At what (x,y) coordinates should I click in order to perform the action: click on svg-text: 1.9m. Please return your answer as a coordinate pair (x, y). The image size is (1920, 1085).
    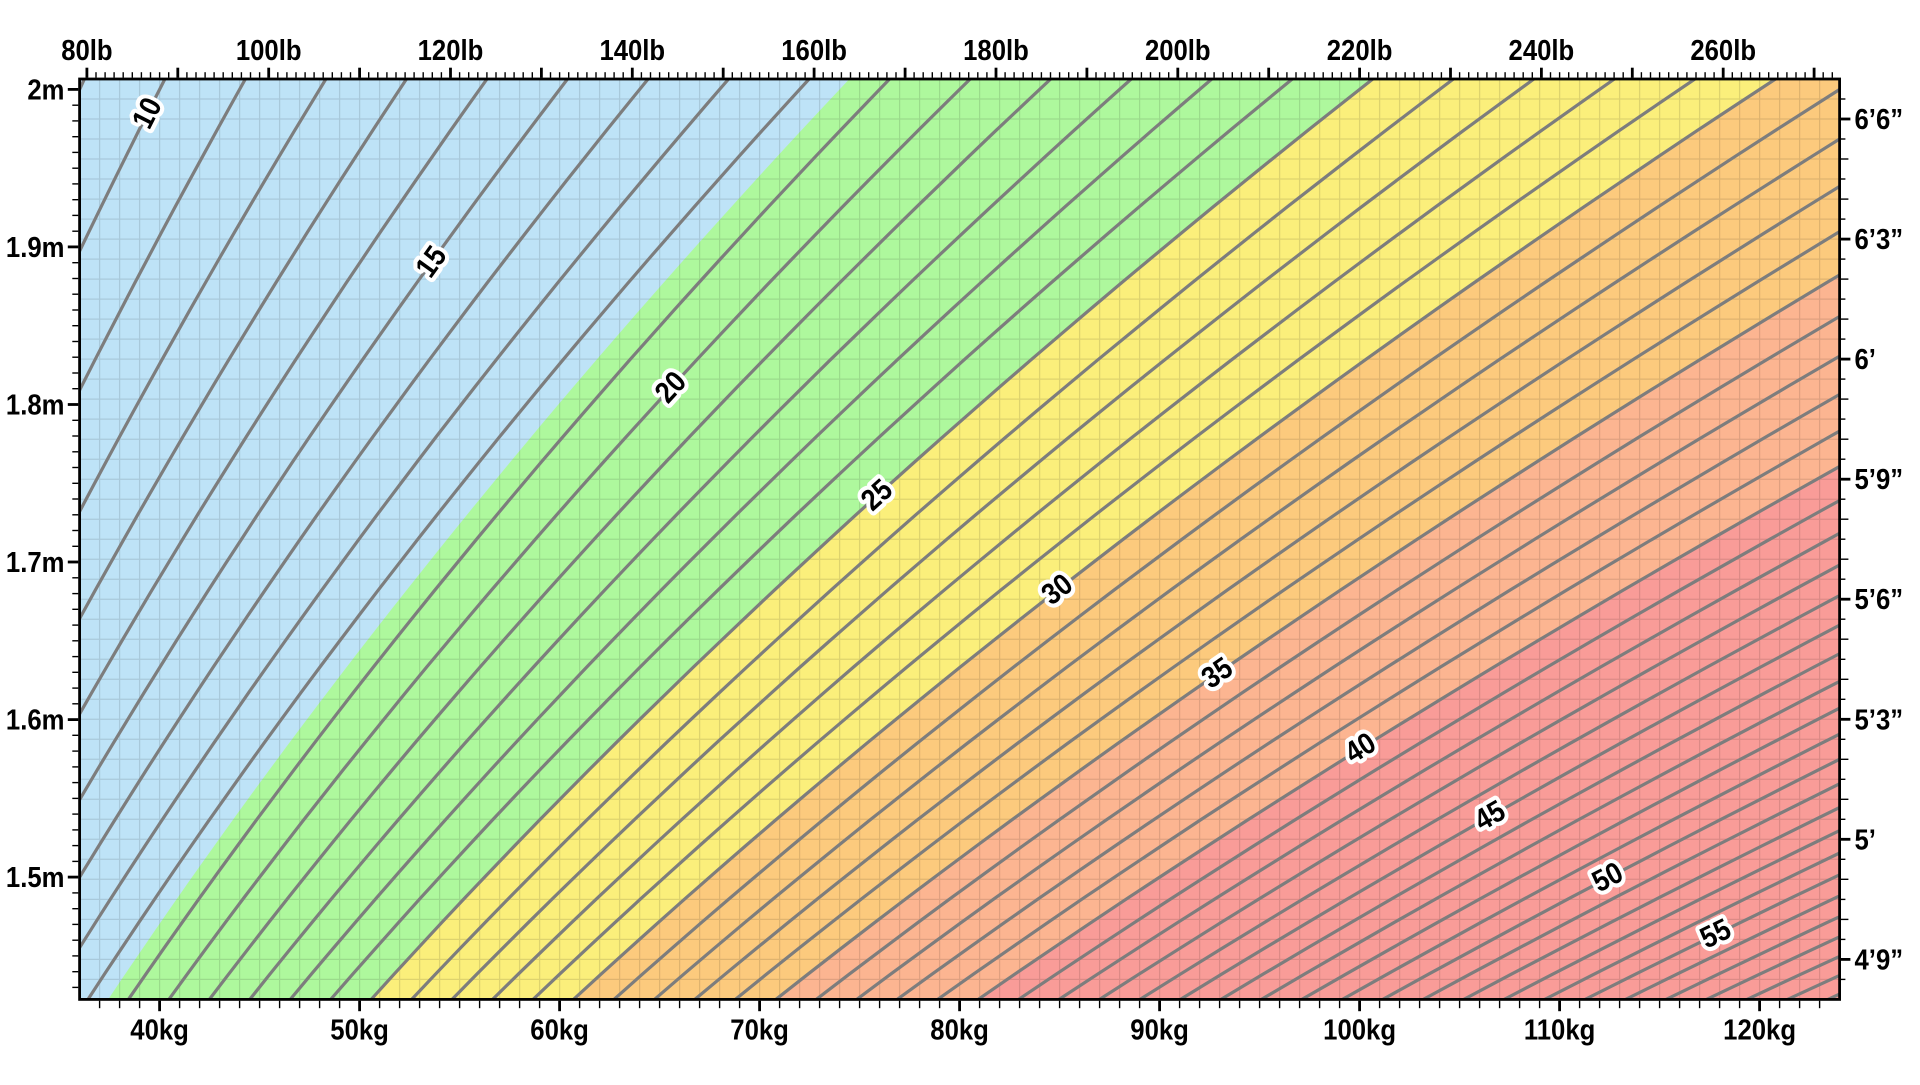
    Looking at the image, I should click on (35, 248).